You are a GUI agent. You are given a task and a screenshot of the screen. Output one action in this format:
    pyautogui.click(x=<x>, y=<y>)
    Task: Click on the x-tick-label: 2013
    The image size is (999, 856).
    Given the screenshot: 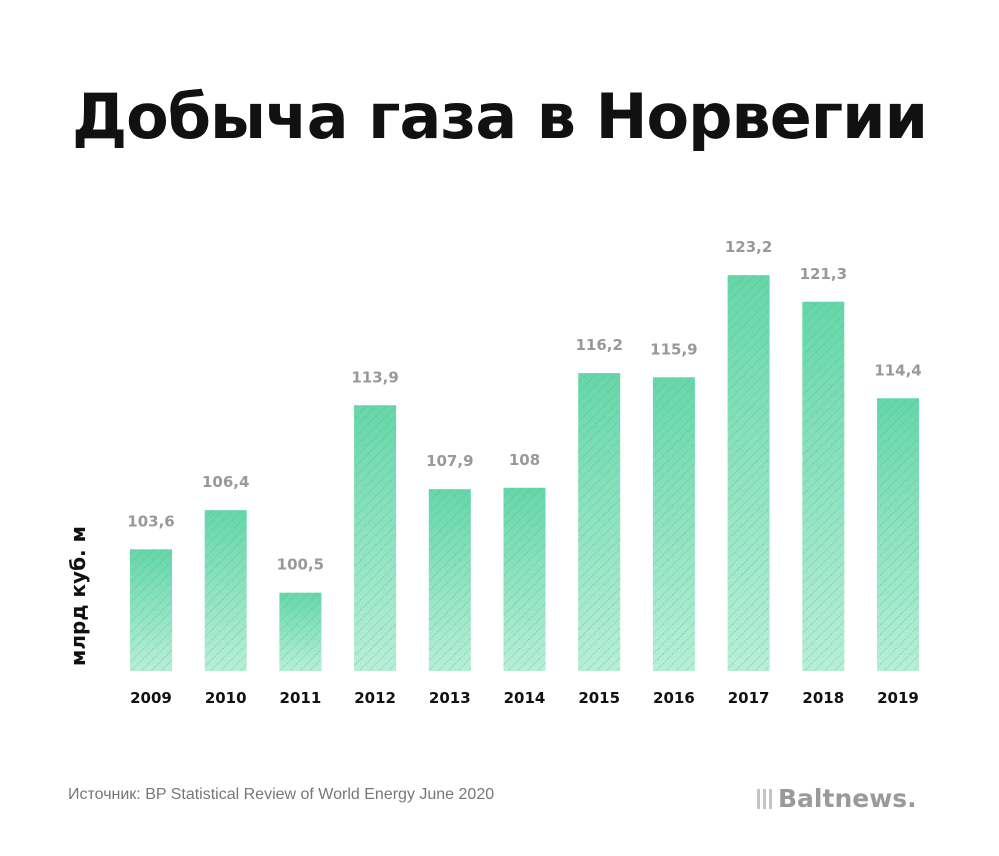 What is the action you would take?
    pyautogui.click(x=450, y=698)
    